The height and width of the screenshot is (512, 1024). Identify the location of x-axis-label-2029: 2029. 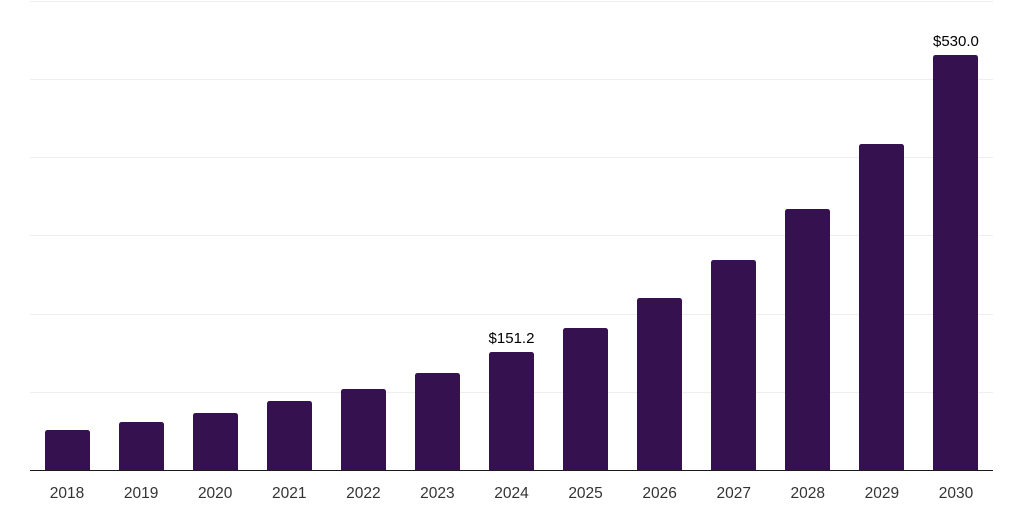
(882, 493).